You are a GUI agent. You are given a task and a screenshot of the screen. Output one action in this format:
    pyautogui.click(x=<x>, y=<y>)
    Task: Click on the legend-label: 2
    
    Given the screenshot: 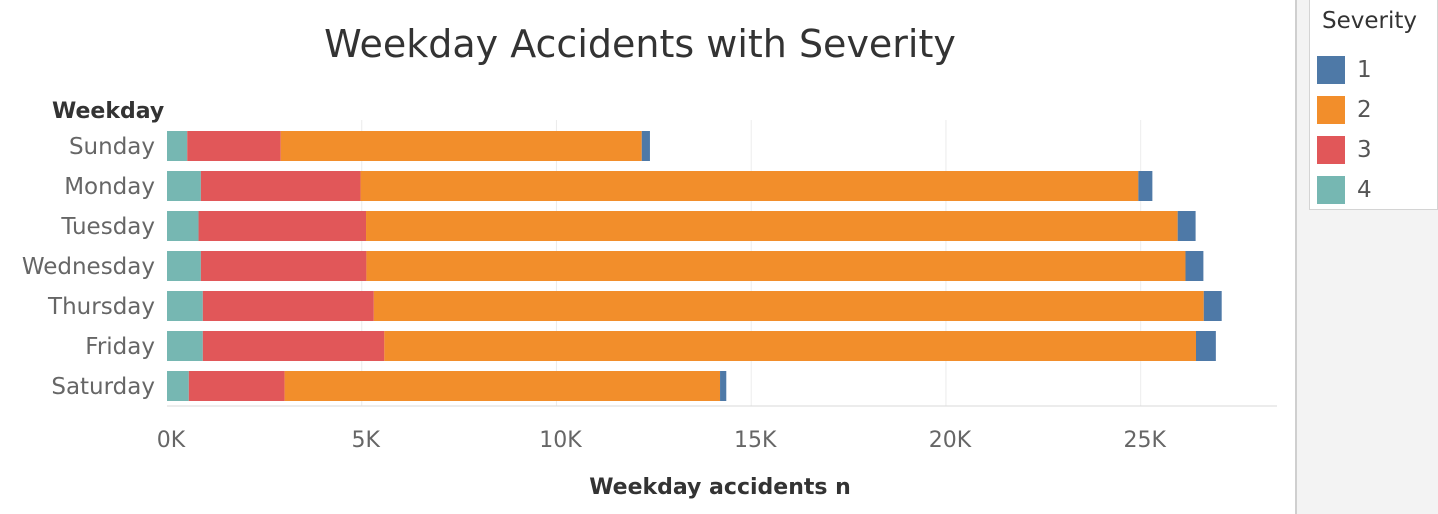 What is the action you would take?
    pyautogui.click(x=1364, y=110)
    